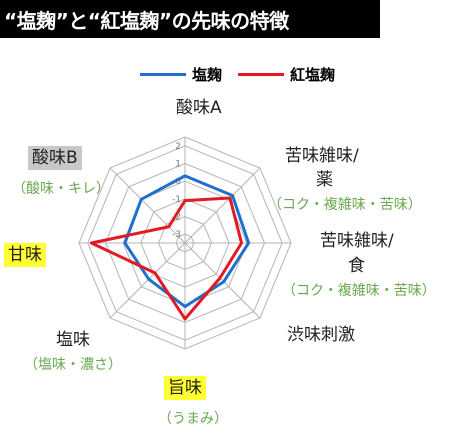  Describe the element at coordinates (313, 74) in the screenshot. I see `legend-label-series-2: 紅塩麹` at that location.